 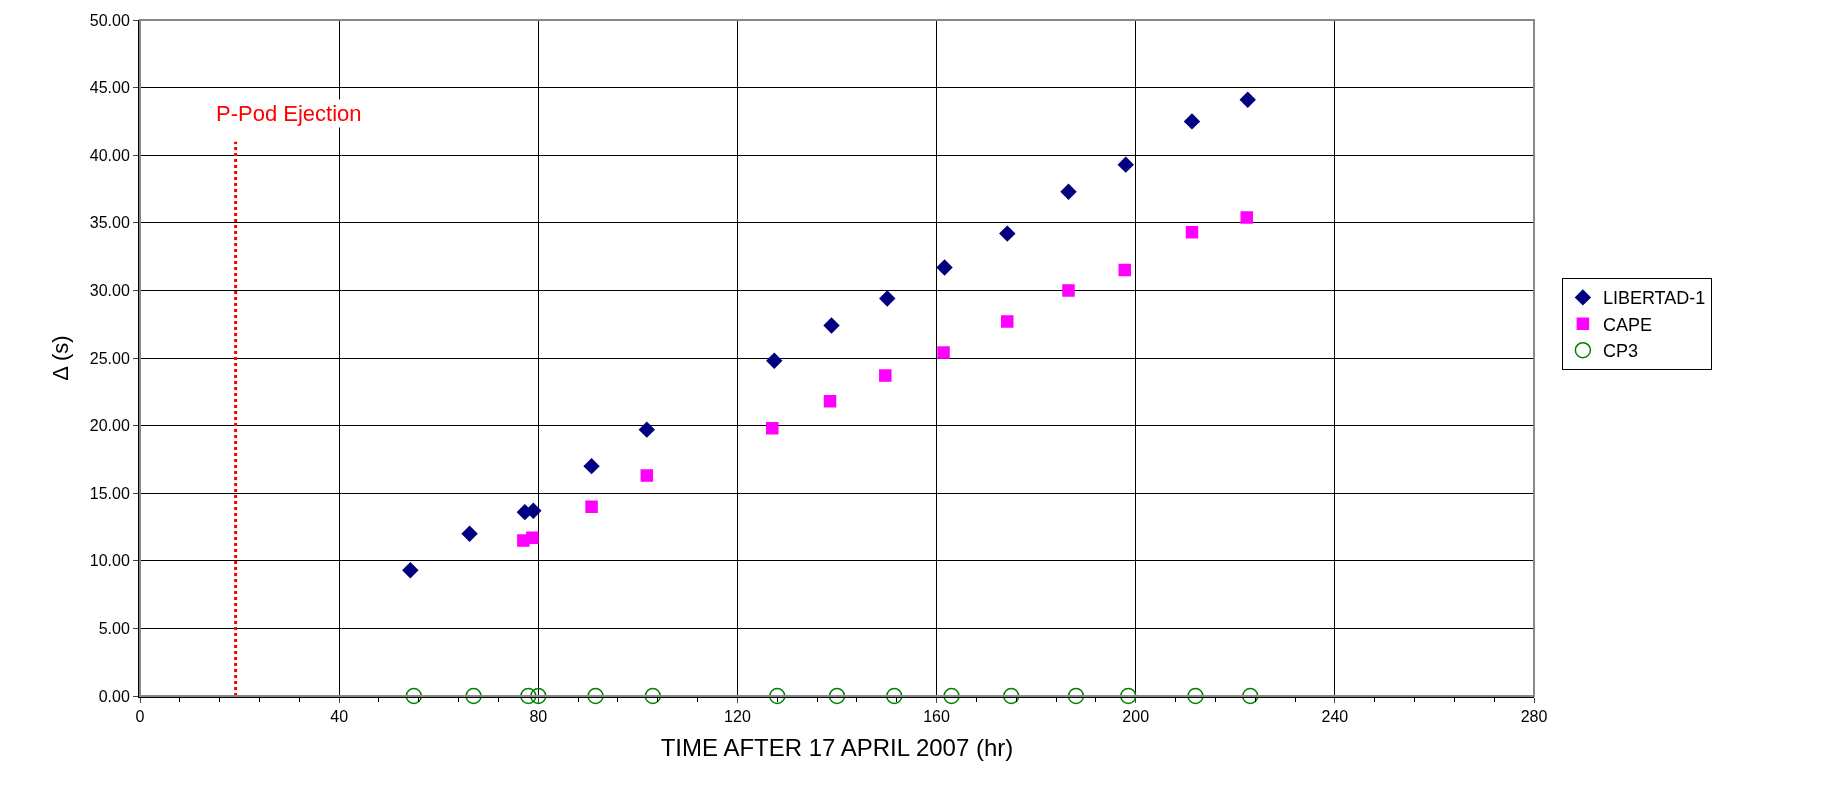 What do you see at coordinates (109, 155) in the screenshot?
I see `y-tick-label: 40.00` at bounding box center [109, 155].